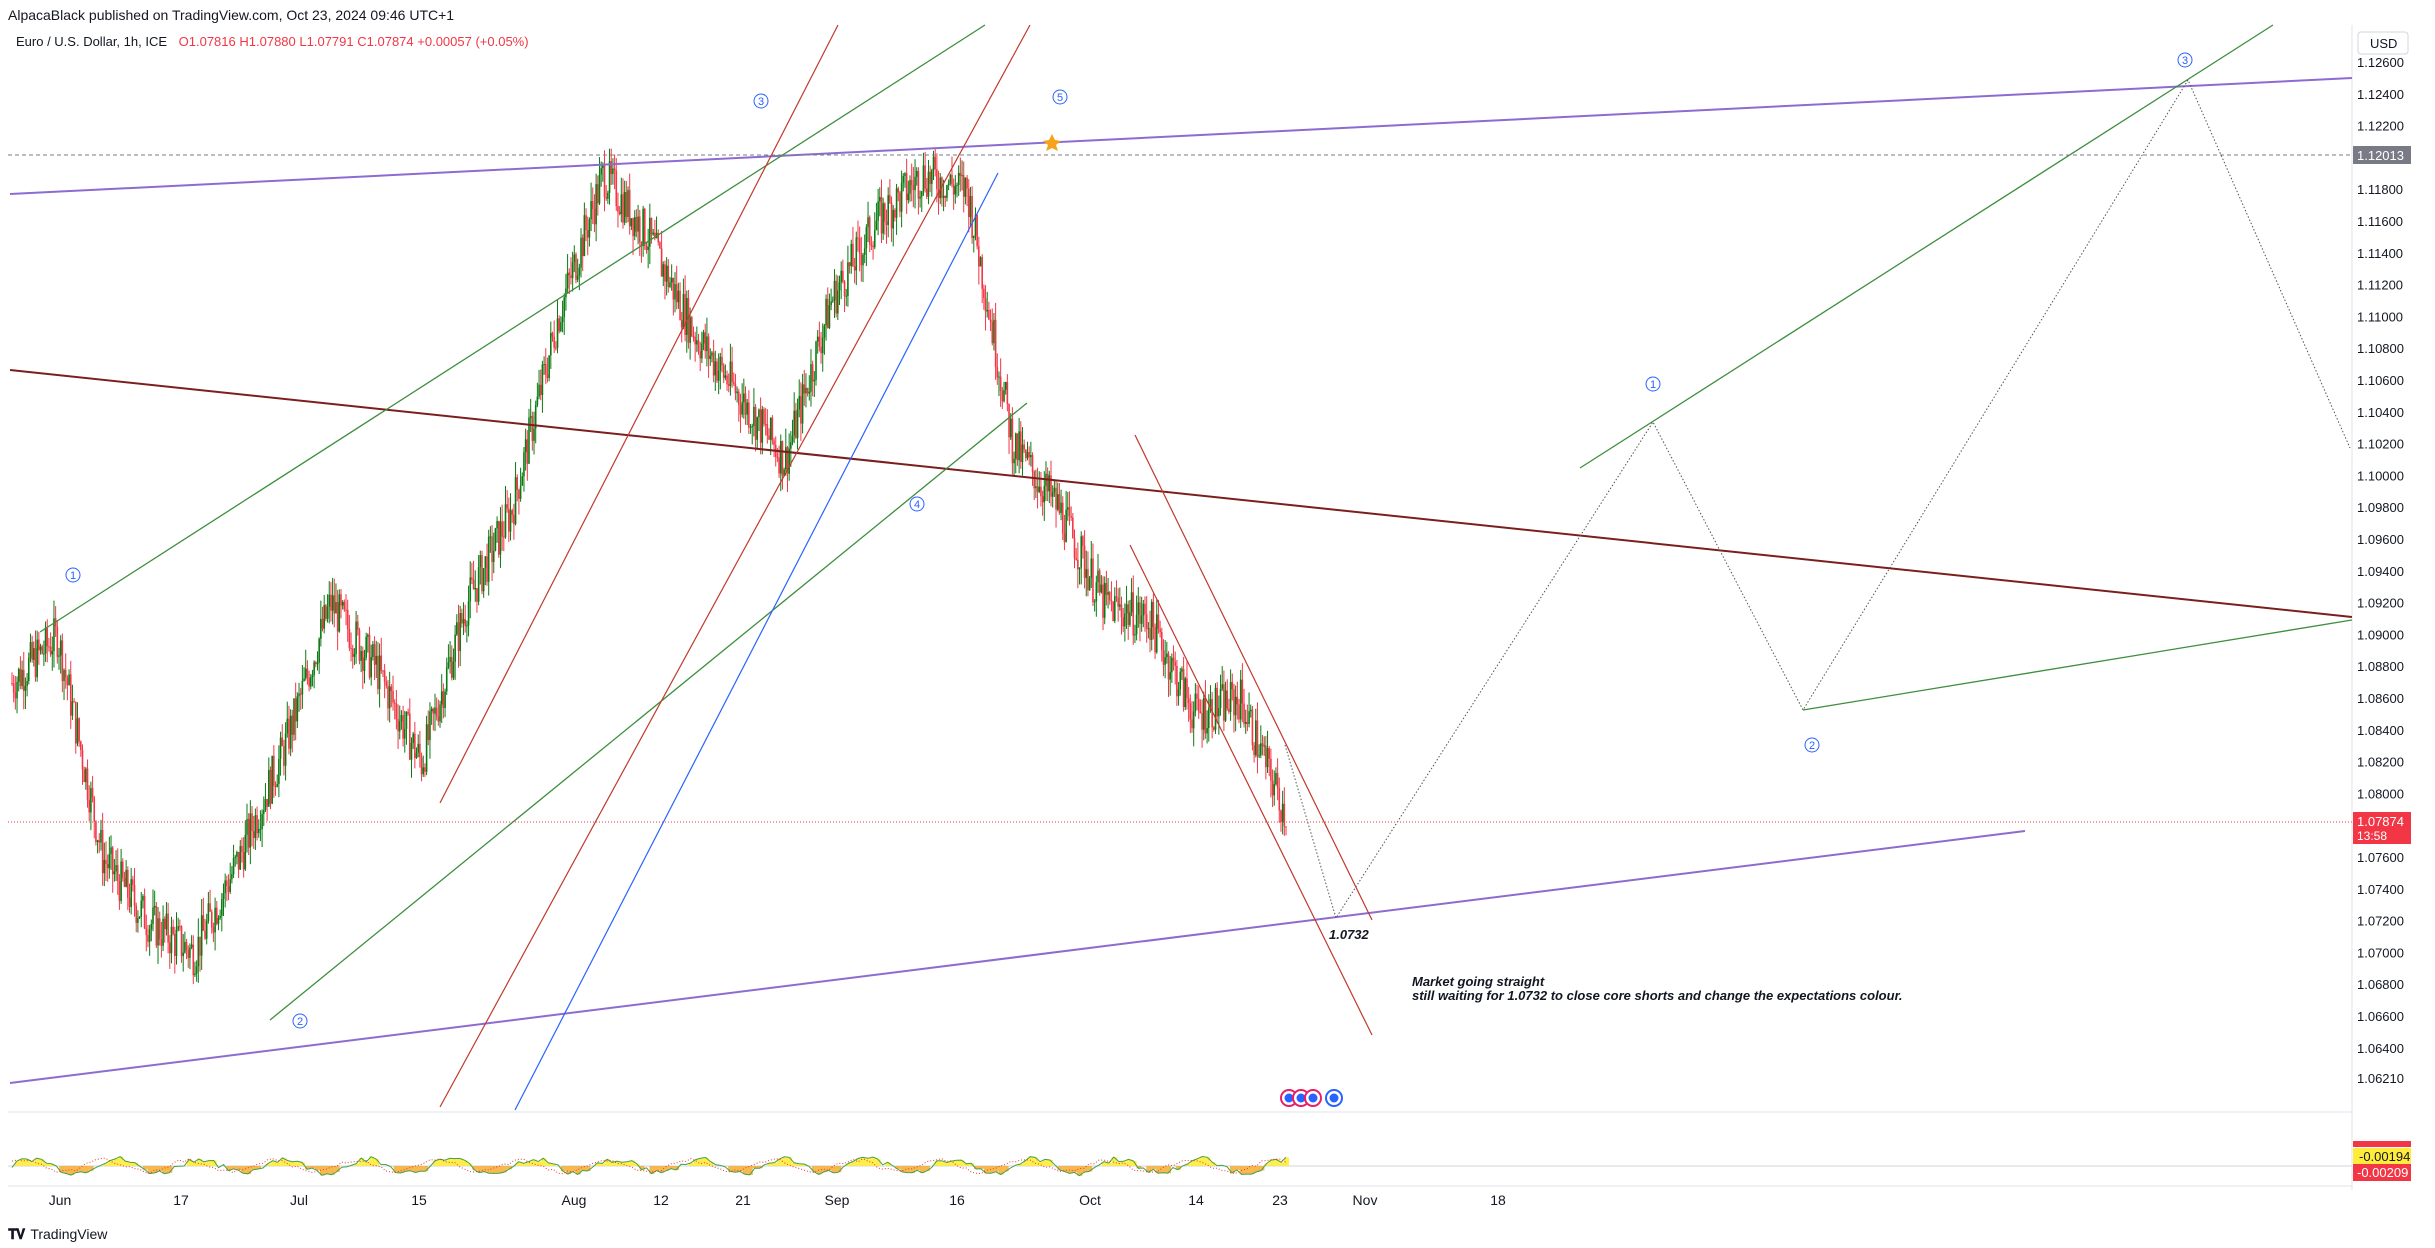 The image size is (2435, 1248). What do you see at coordinates (92, 41) in the screenshot?
I see `symbol-name: Euro / U.S. Dollar, 1h, ICE` at bounding box center [92, 41].